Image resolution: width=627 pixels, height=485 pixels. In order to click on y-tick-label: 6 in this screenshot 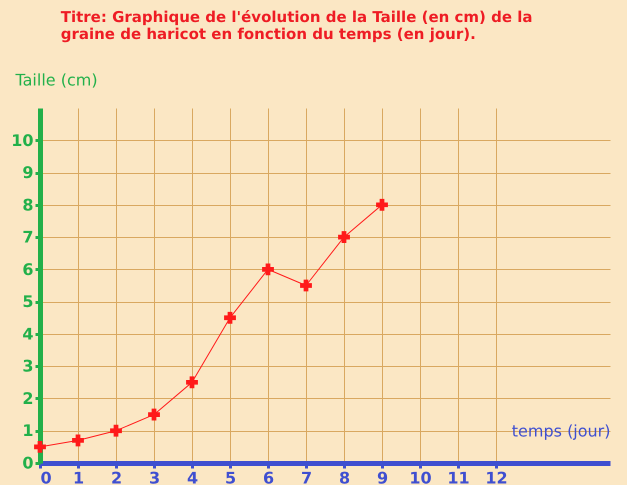, I will do `click(28, 269)`.